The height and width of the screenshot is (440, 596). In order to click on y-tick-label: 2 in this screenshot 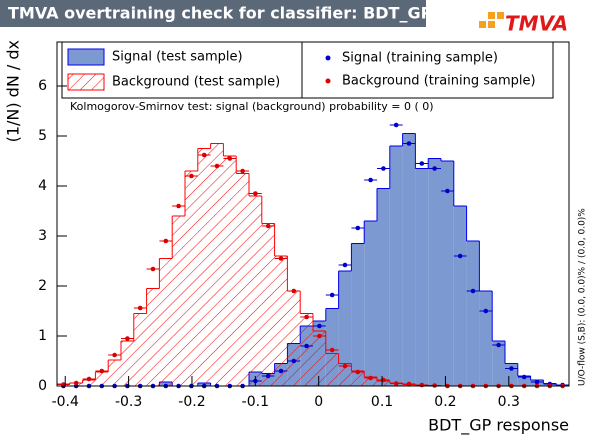, I will do `click(42, 286)`.